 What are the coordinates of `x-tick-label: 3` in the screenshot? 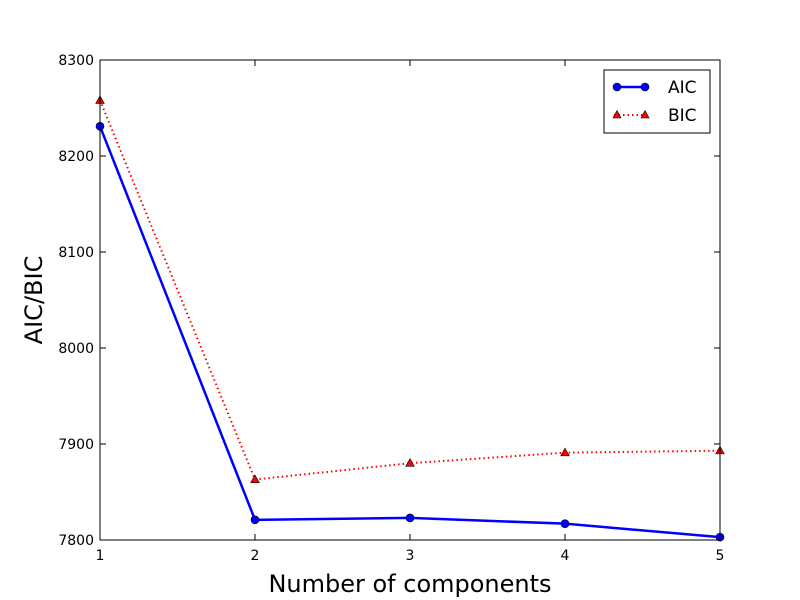 It's located at (410, 556).